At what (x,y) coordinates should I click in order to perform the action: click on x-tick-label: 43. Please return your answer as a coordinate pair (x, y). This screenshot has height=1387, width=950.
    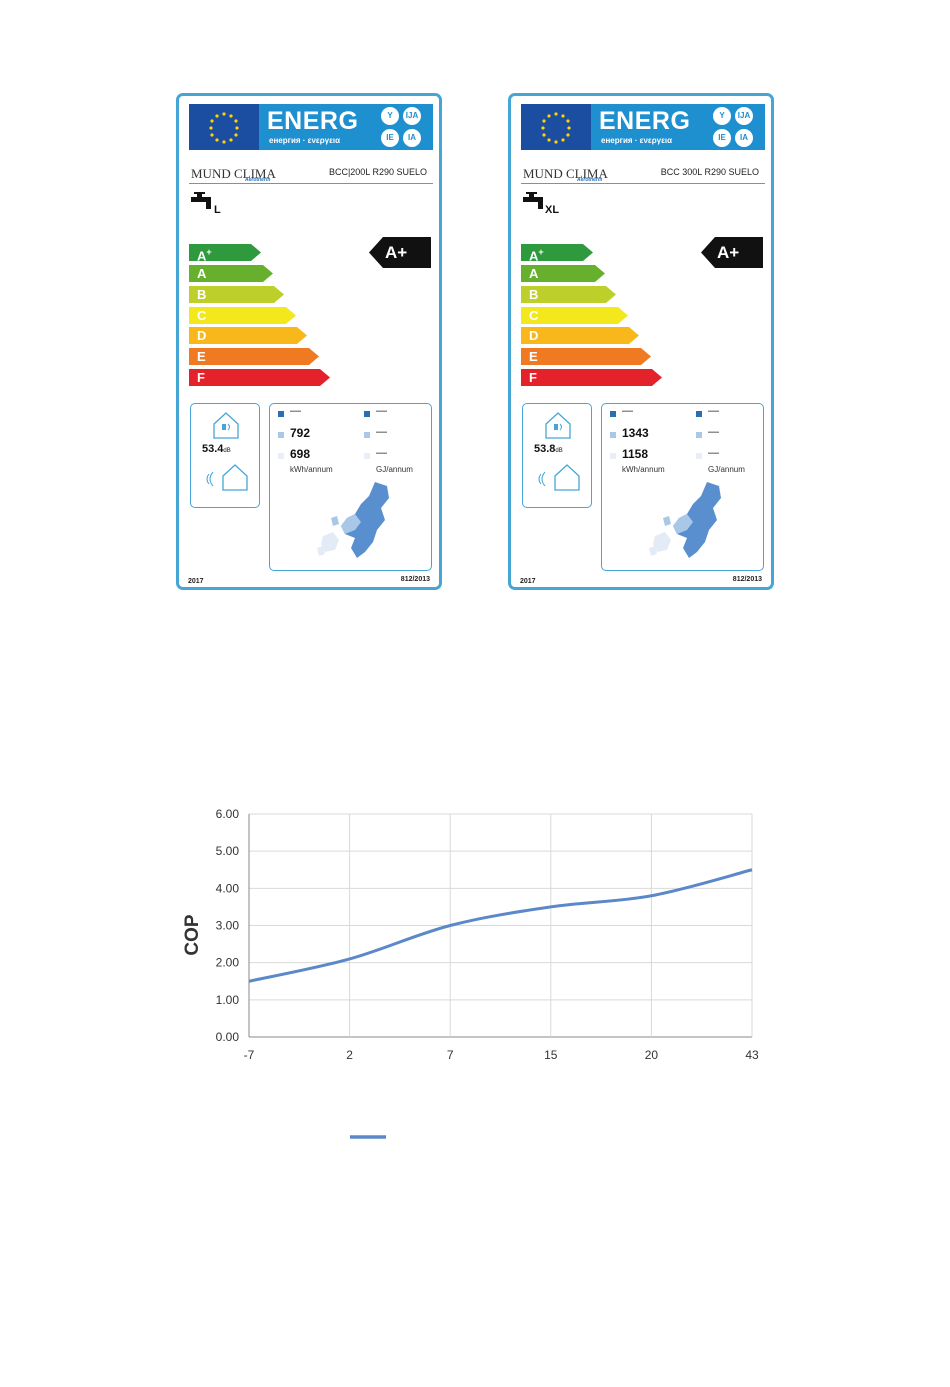
    Looking at the image, I should click on (752, 1055).